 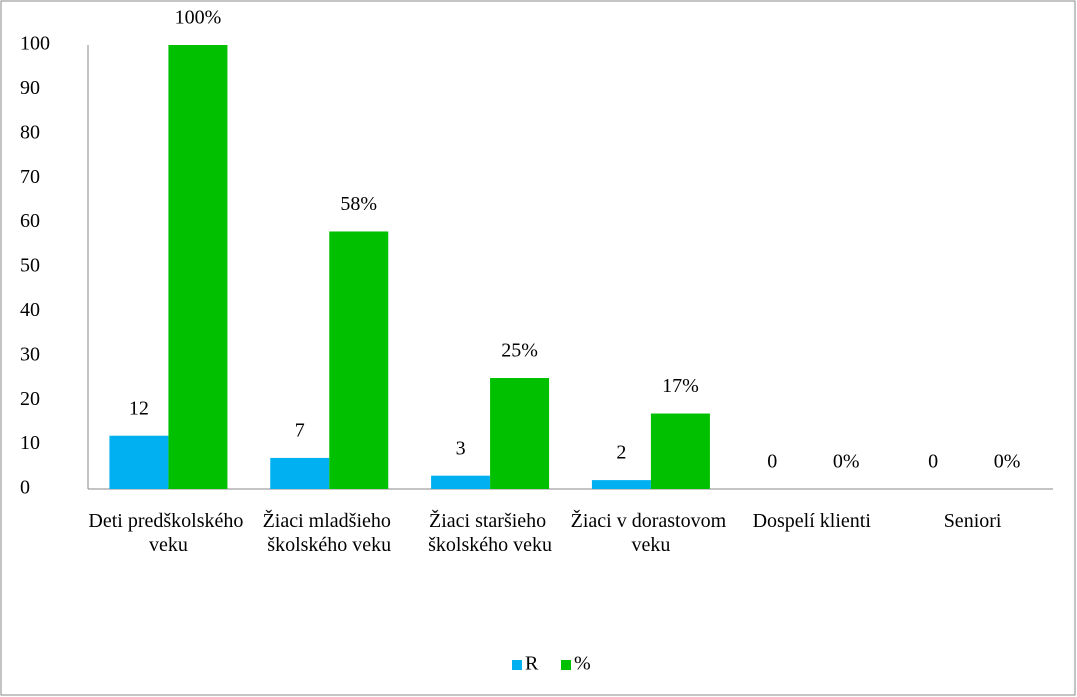 What do you see at coordinates (30, 266) in the screenshot?
I see `y-tick-label: 50` at bounding box center [30, 266].